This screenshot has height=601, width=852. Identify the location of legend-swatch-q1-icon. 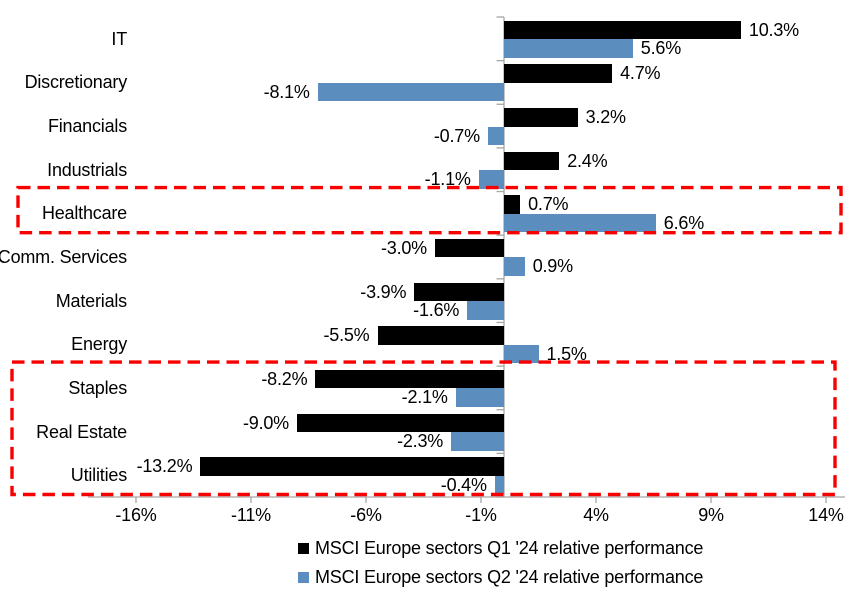
(303, 548).